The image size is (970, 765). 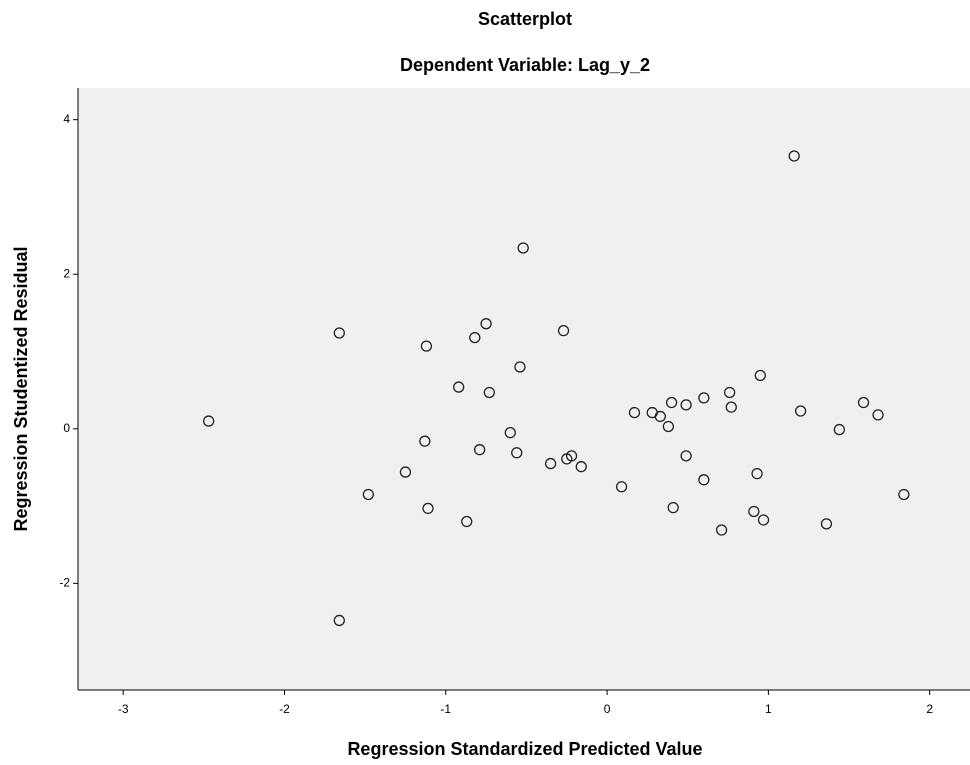 What do you see at coordinates (66, 428) in the screenshot?
I see `y-tick-label: 0` at bounding box center [66, 428].